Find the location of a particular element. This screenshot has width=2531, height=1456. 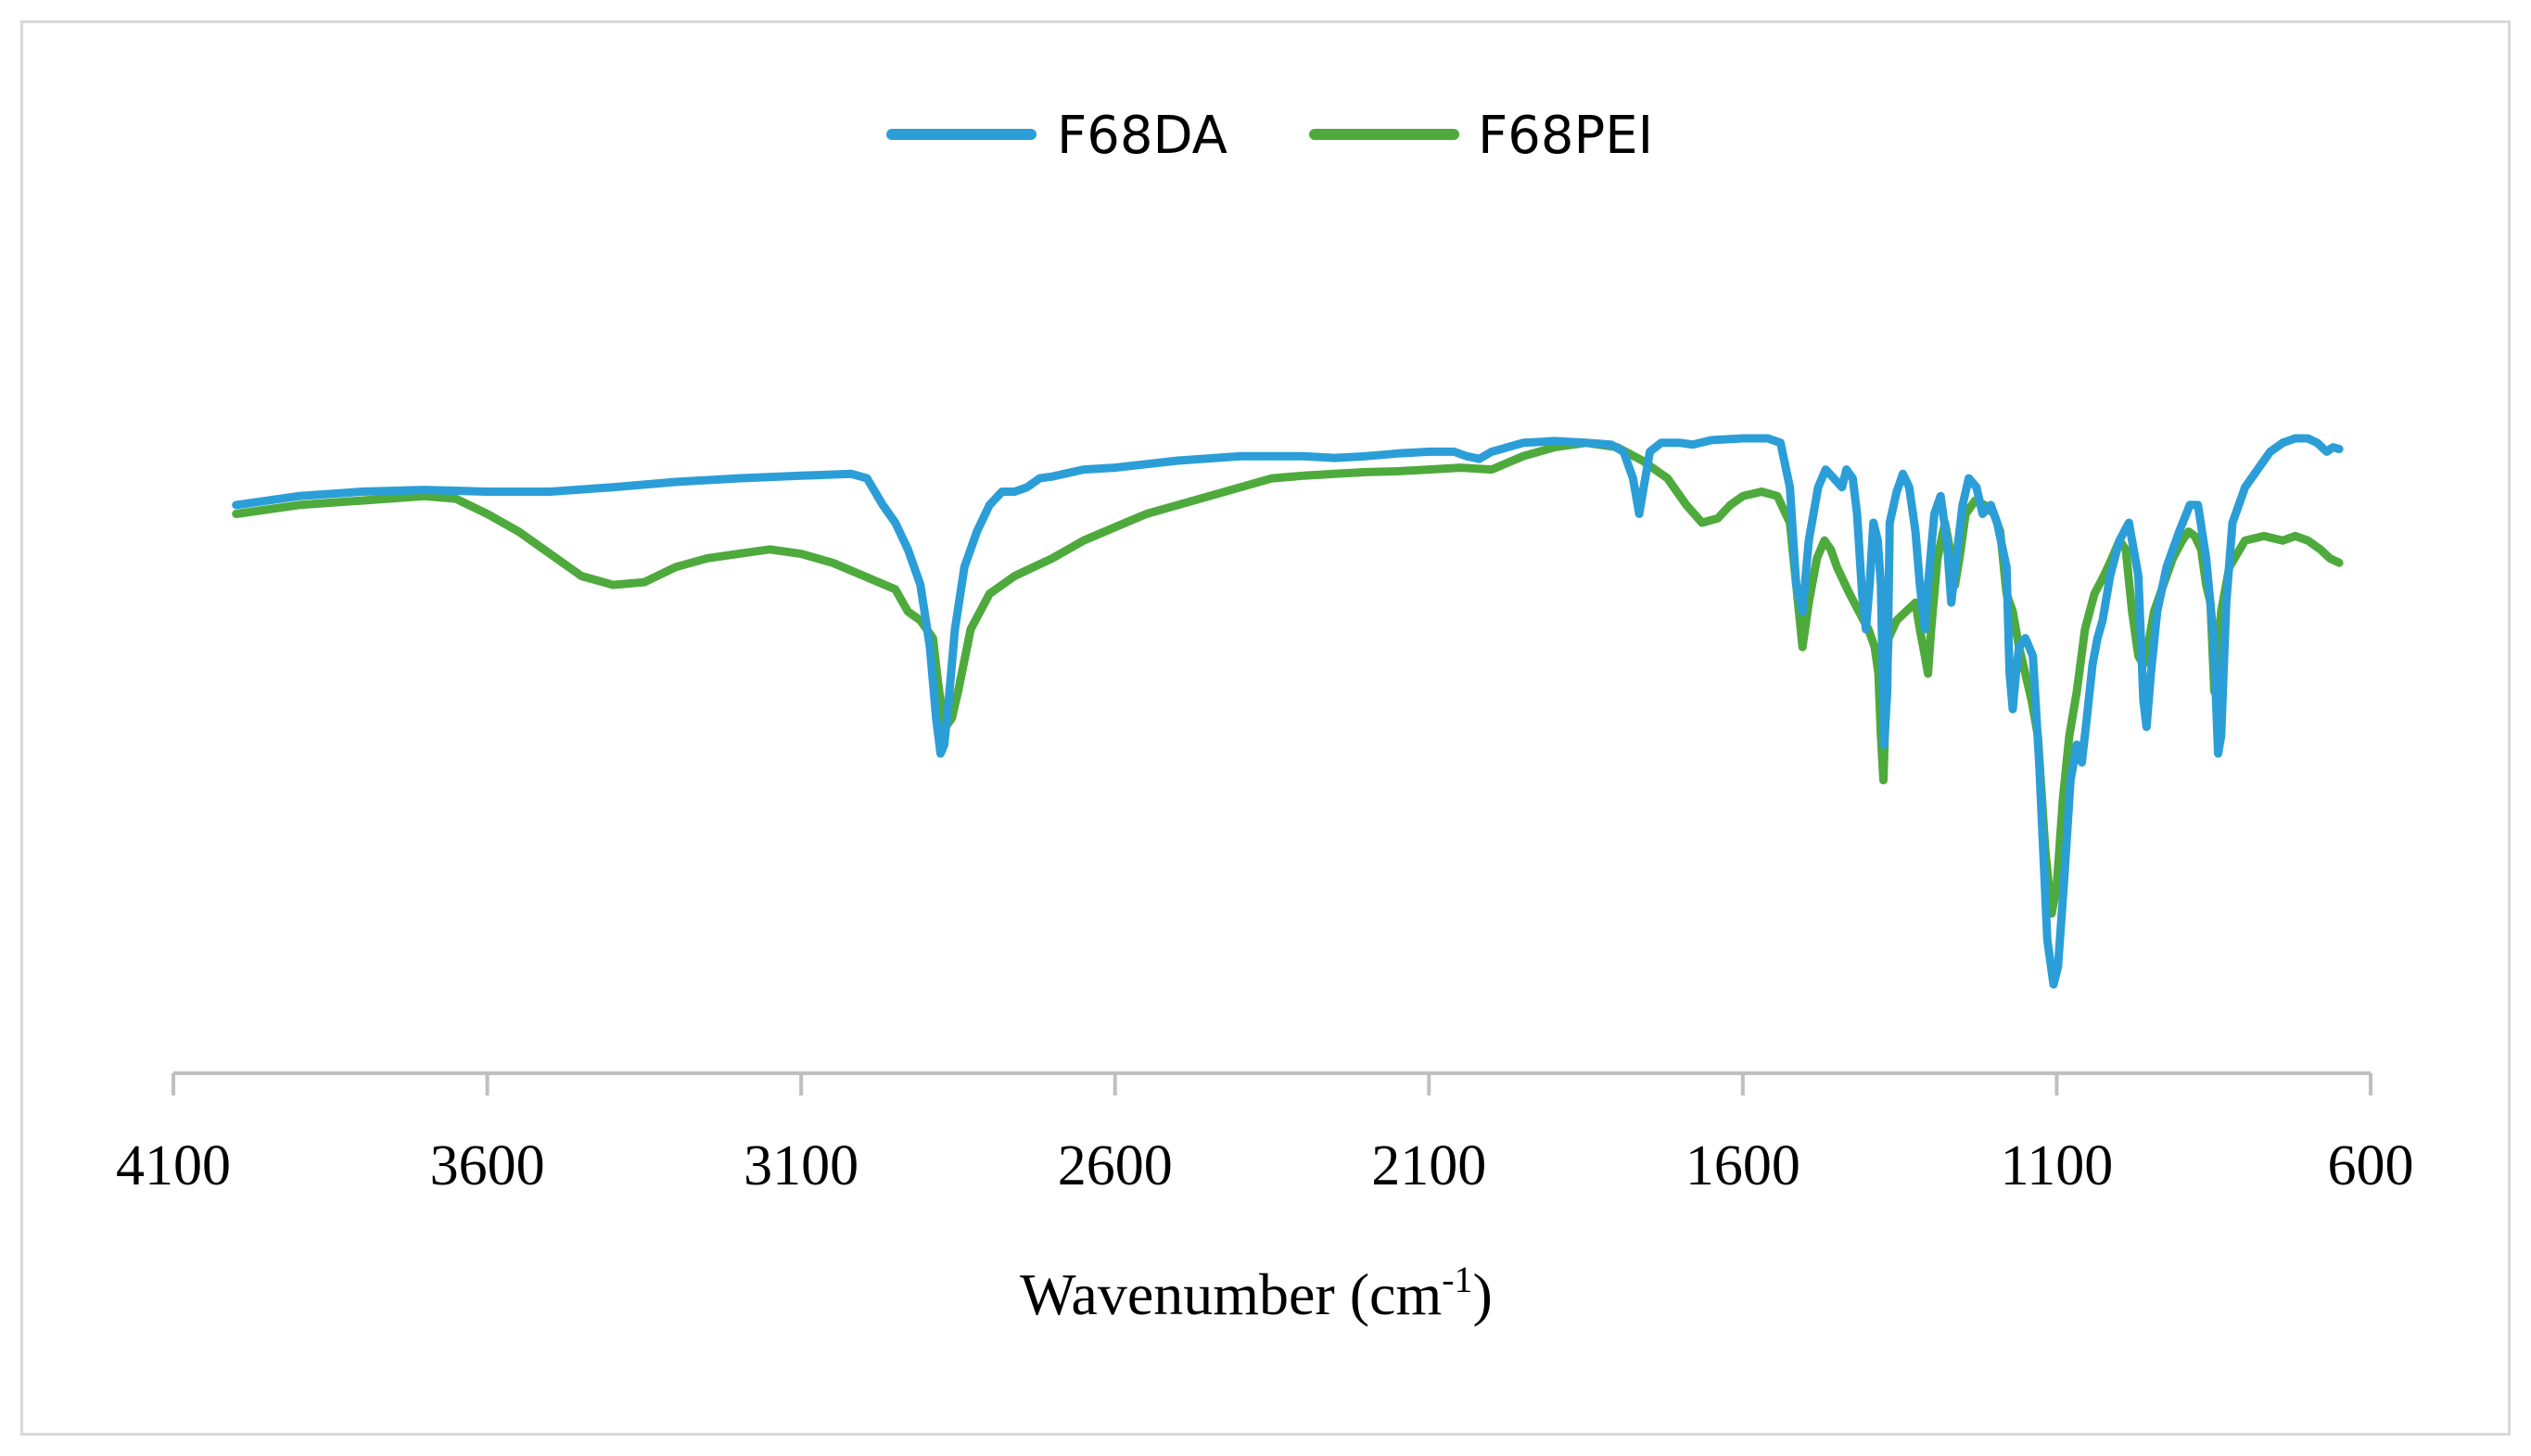

x-tick-label-2100: 2100 is located at coordinates (1428, 1165).